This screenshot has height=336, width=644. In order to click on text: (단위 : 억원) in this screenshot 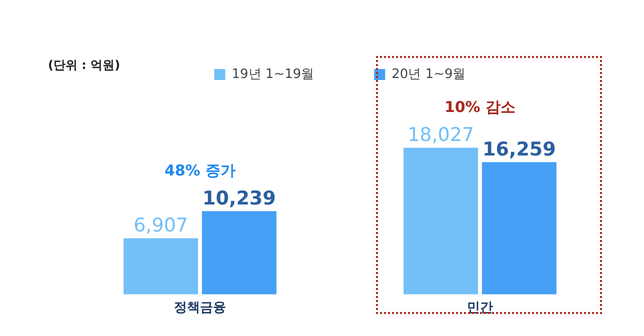, I will do `click(84, 65)`.